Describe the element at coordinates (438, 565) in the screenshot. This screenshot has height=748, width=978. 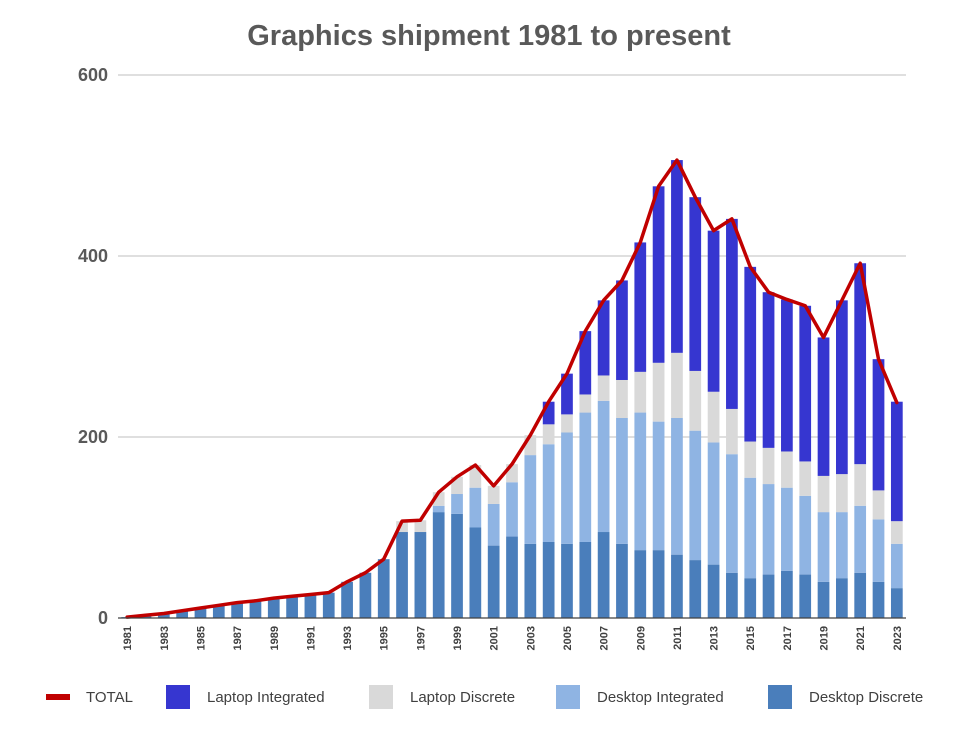
I see `bar-desktop-discrete-1998` at that location.